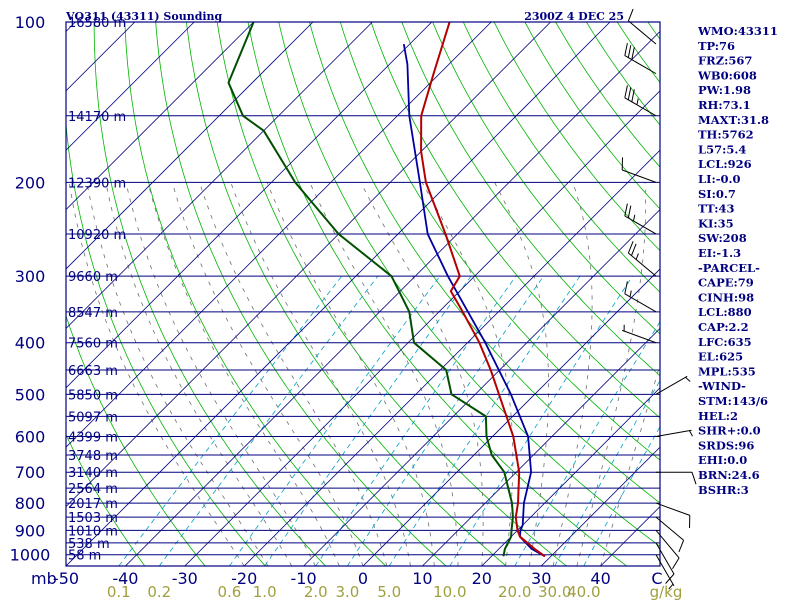 The height and width of the screenshot is (600, 800). What do you see at coordinates (723, 490) in the screenshot?
I see `stat-line: BSHR:3` at bounding box center [723, 490].